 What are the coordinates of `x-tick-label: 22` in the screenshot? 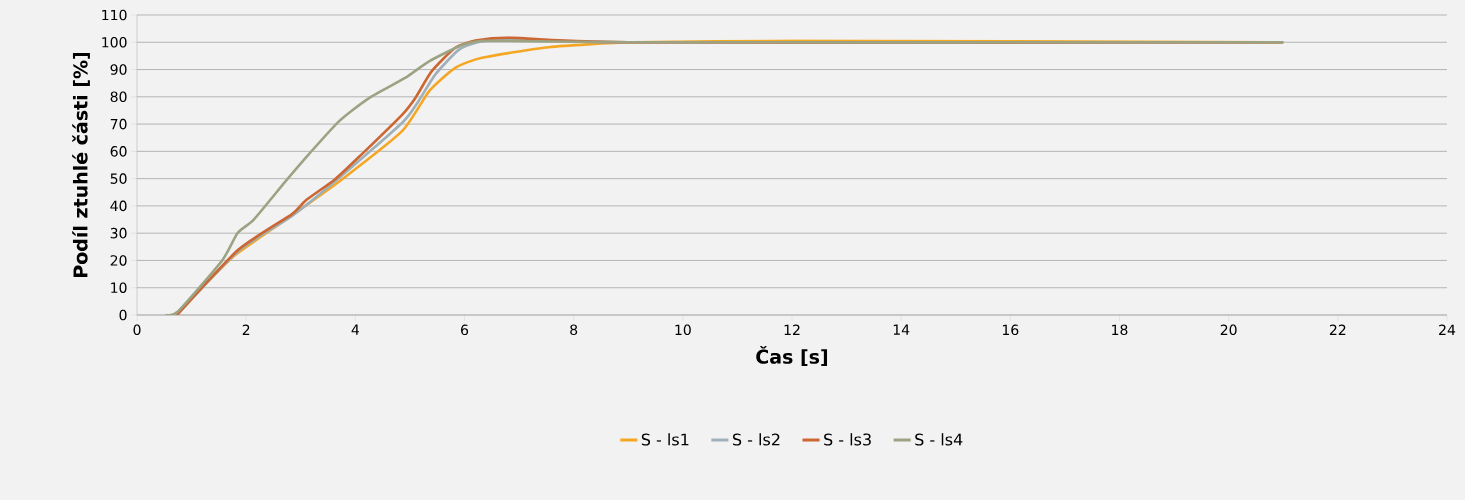 It's located at (1337, 329).